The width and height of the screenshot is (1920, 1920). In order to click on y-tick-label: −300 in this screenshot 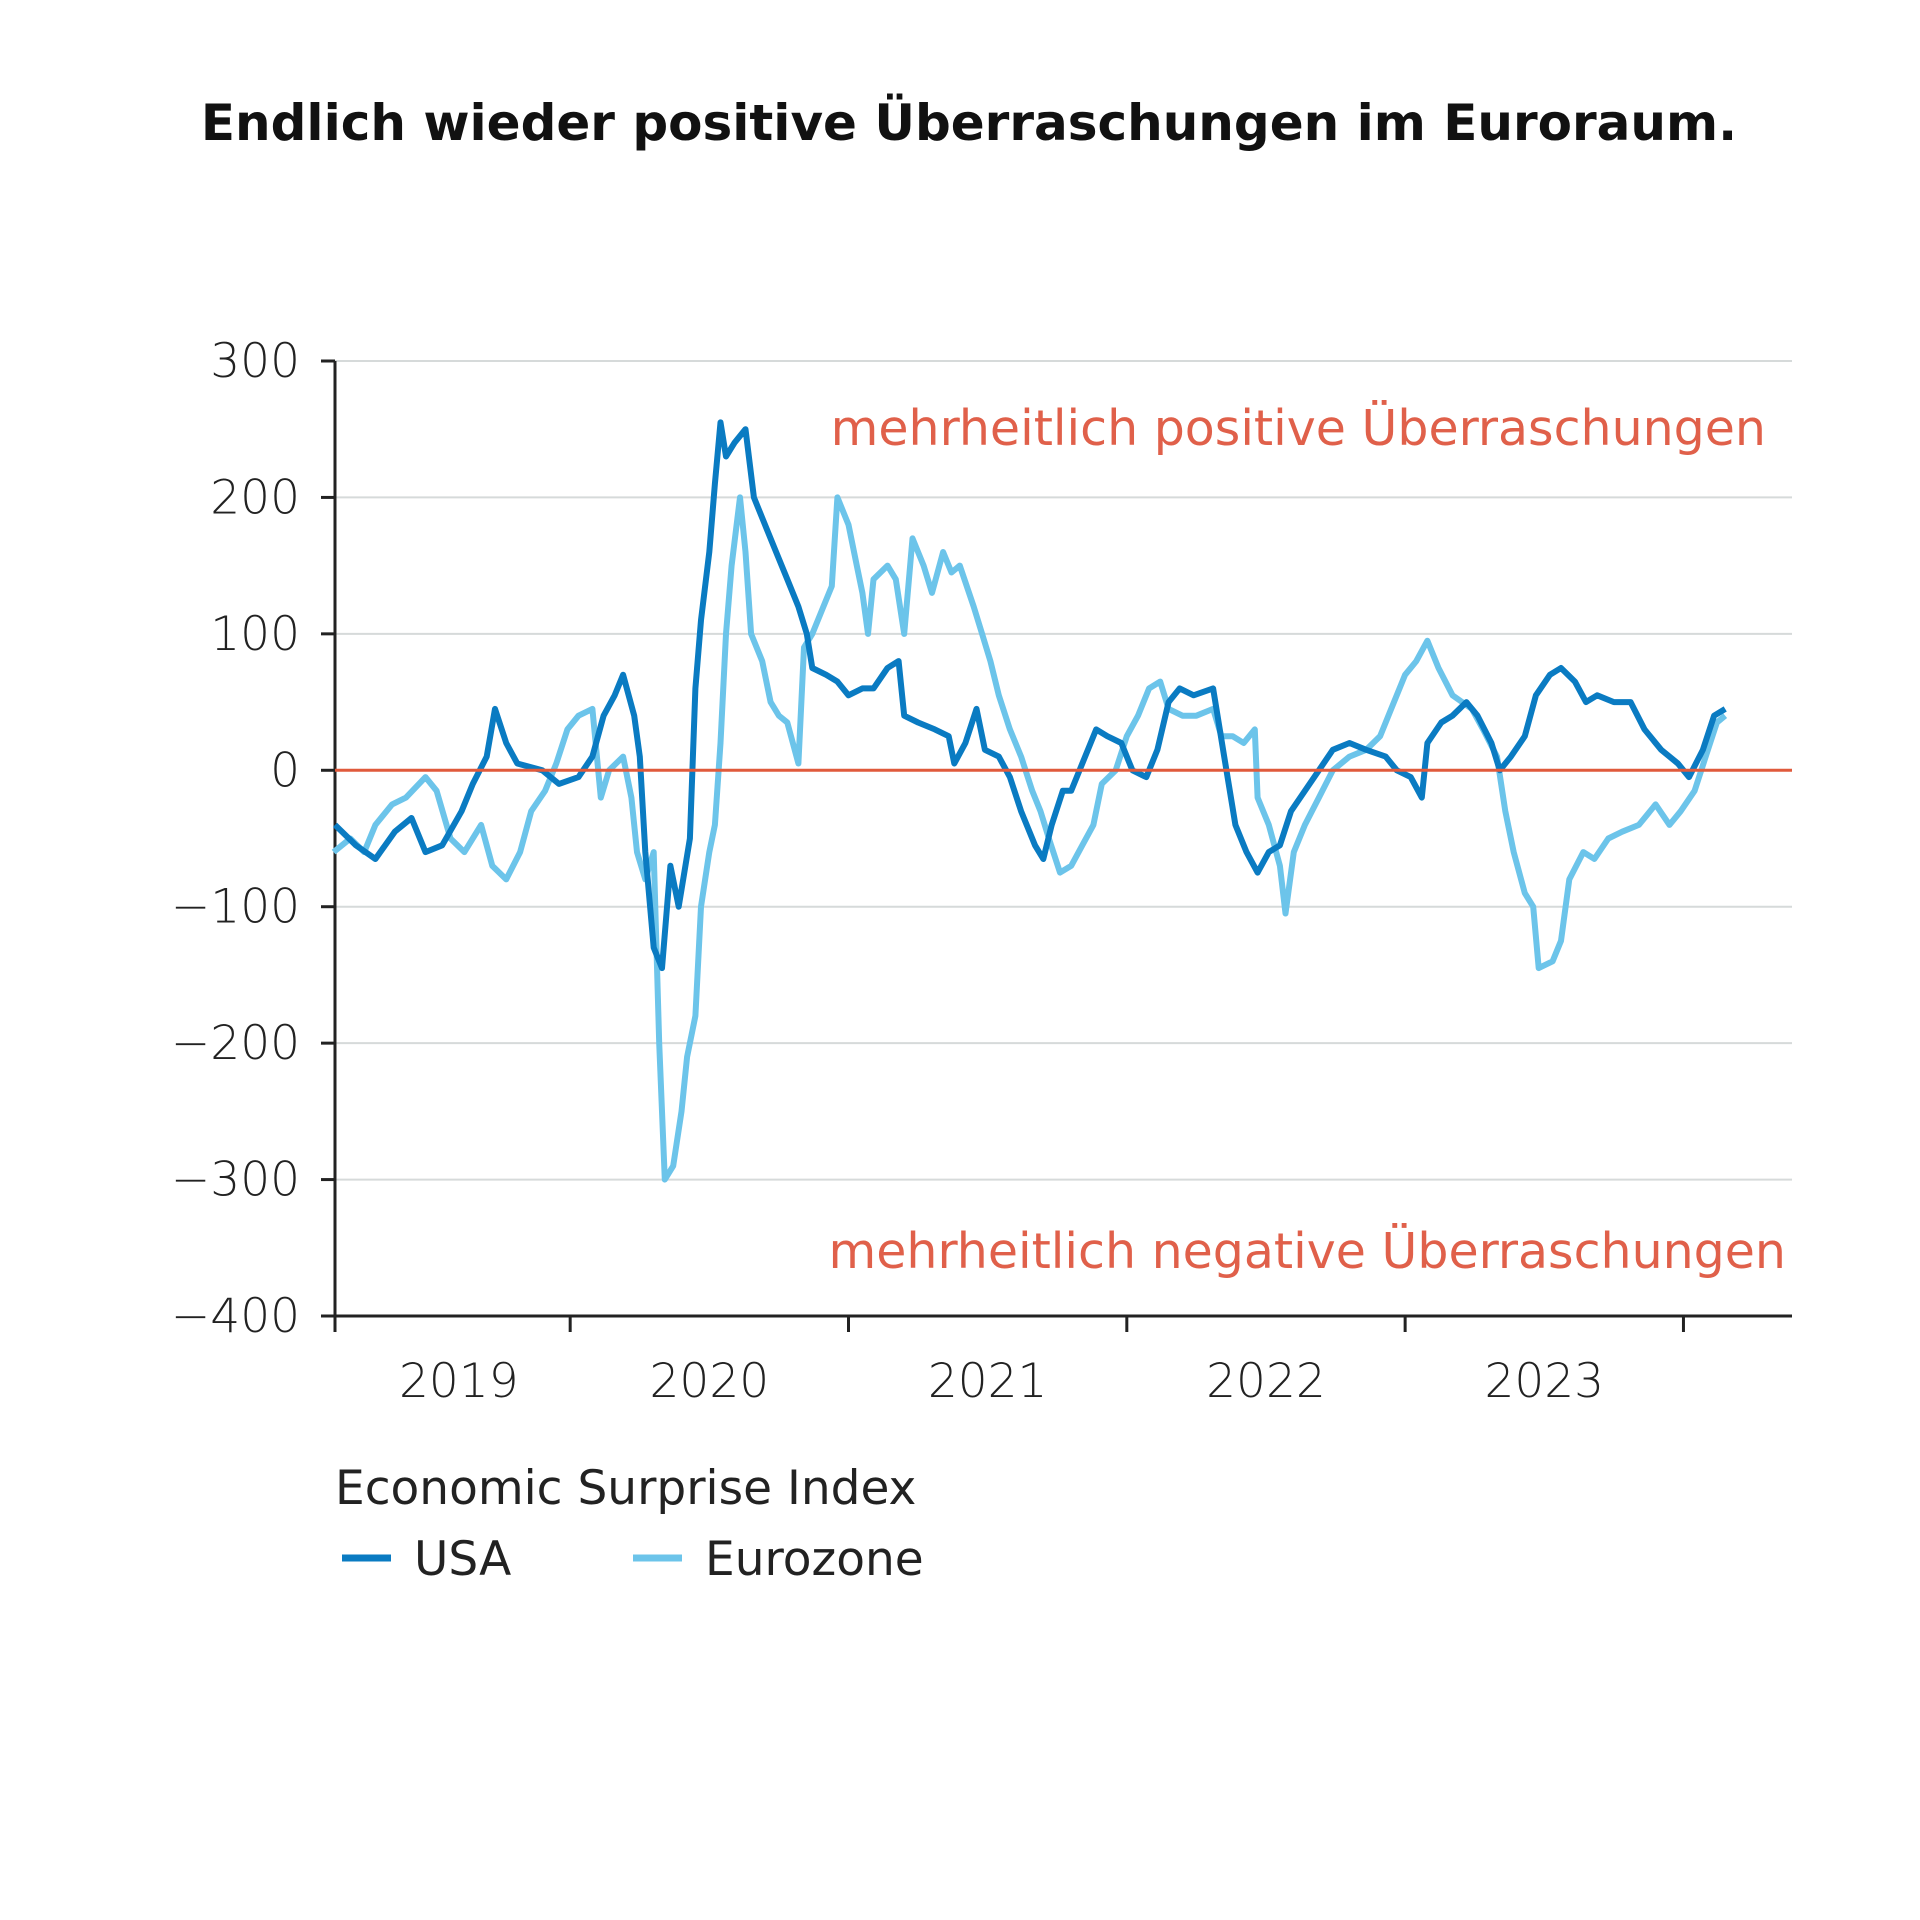, I will do `click(235, 1180)`.